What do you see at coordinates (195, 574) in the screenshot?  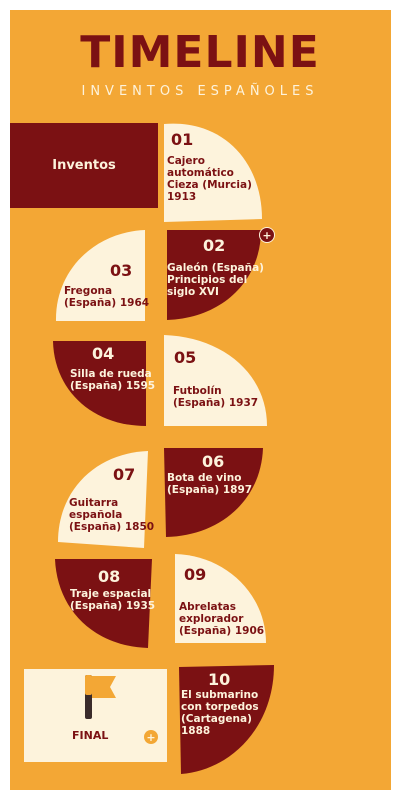 I see `step-09-number: 09` at bounding box center [195, 574].